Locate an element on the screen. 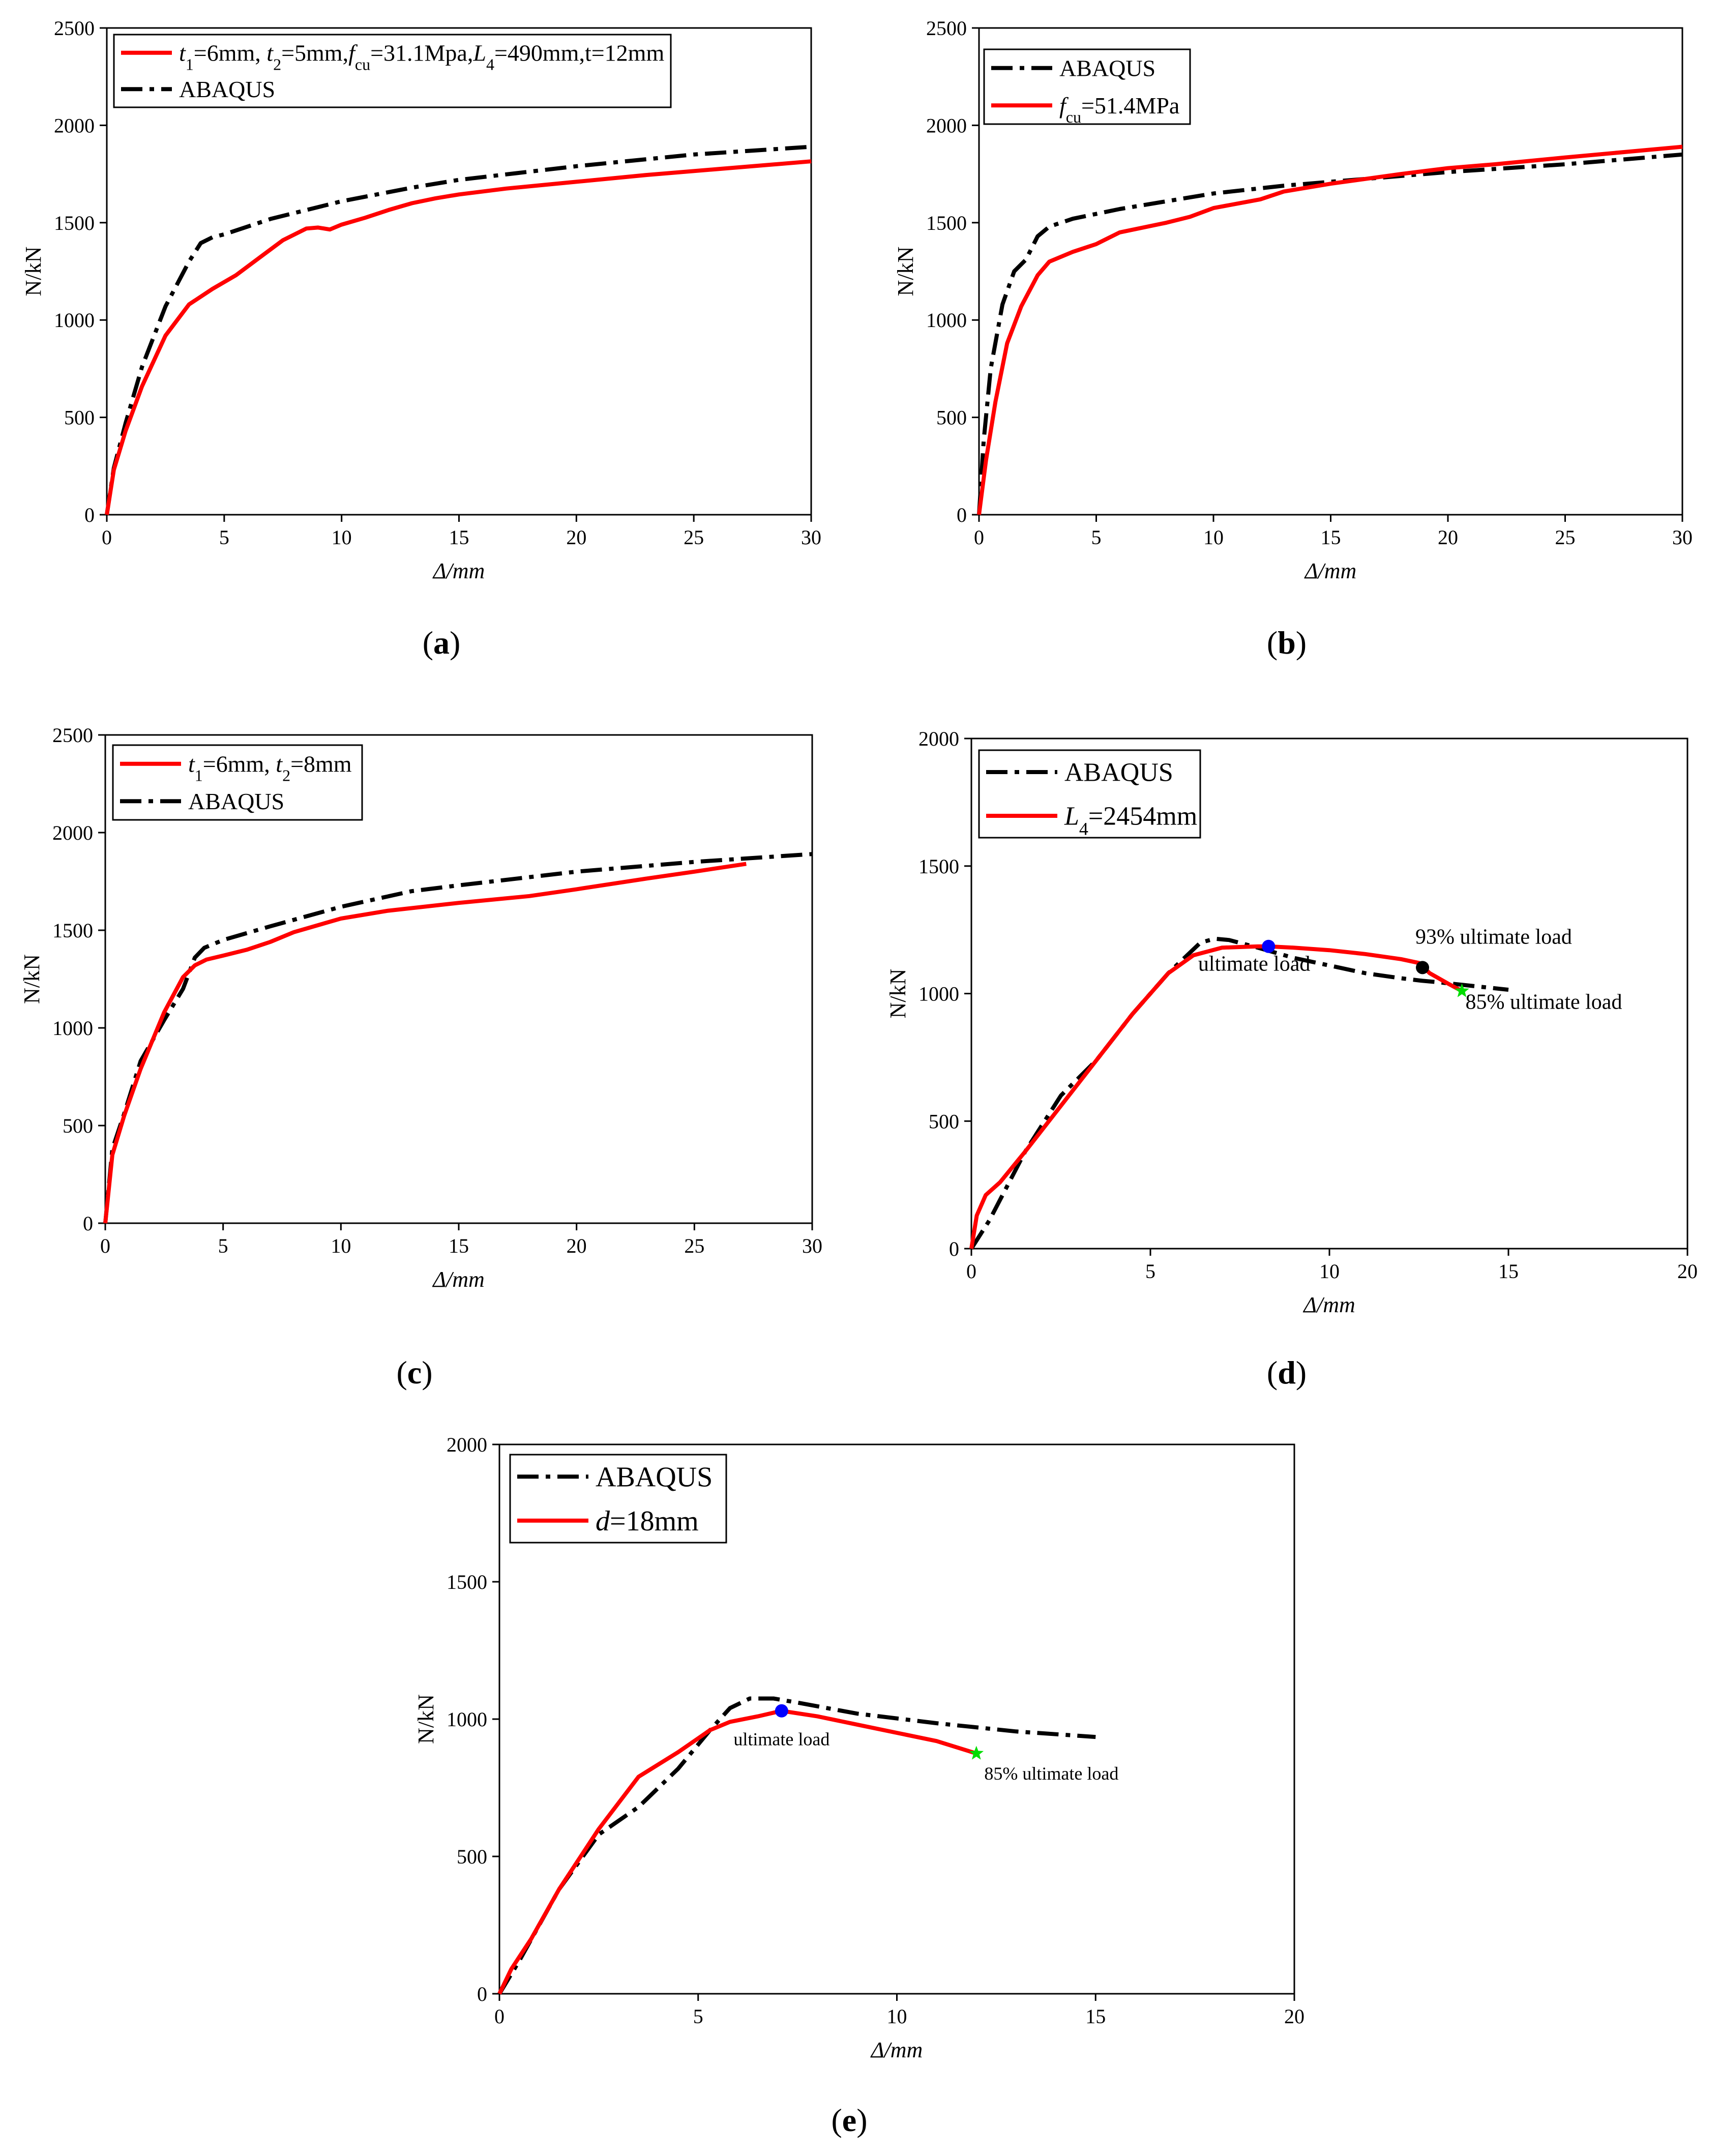 This screenshot has height=2156, width=1720. legend-label: fcu=51.4MPa is located at coordinates (1119, 110).